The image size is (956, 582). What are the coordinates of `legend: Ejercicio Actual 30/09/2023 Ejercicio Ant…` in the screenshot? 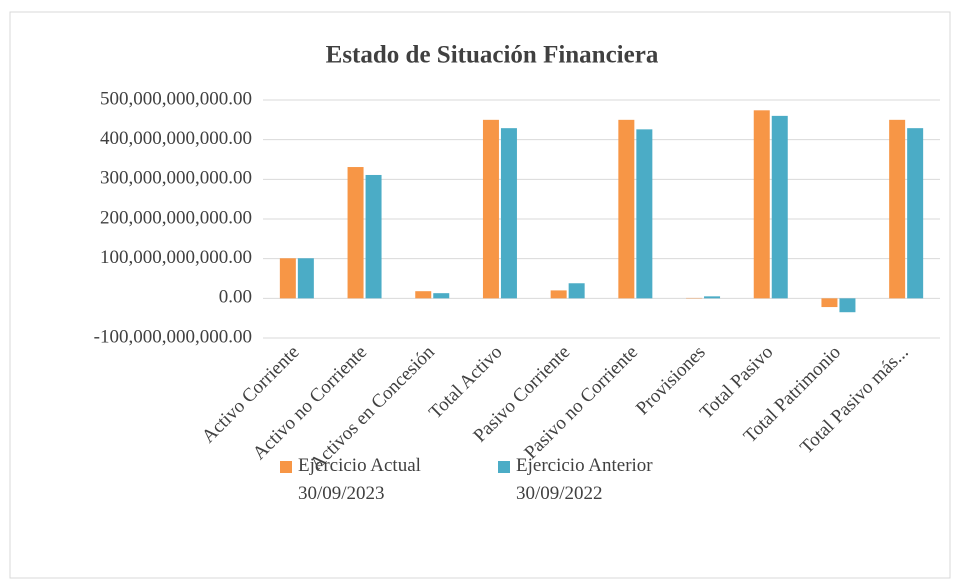 It's located at (489, 480).